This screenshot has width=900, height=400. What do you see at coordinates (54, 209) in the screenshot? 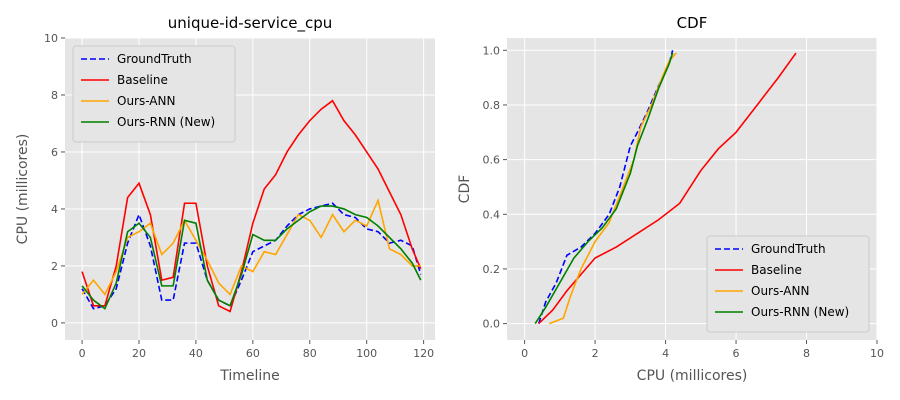
I see `y-tick-label: 4` at bounding box center [54, 209].